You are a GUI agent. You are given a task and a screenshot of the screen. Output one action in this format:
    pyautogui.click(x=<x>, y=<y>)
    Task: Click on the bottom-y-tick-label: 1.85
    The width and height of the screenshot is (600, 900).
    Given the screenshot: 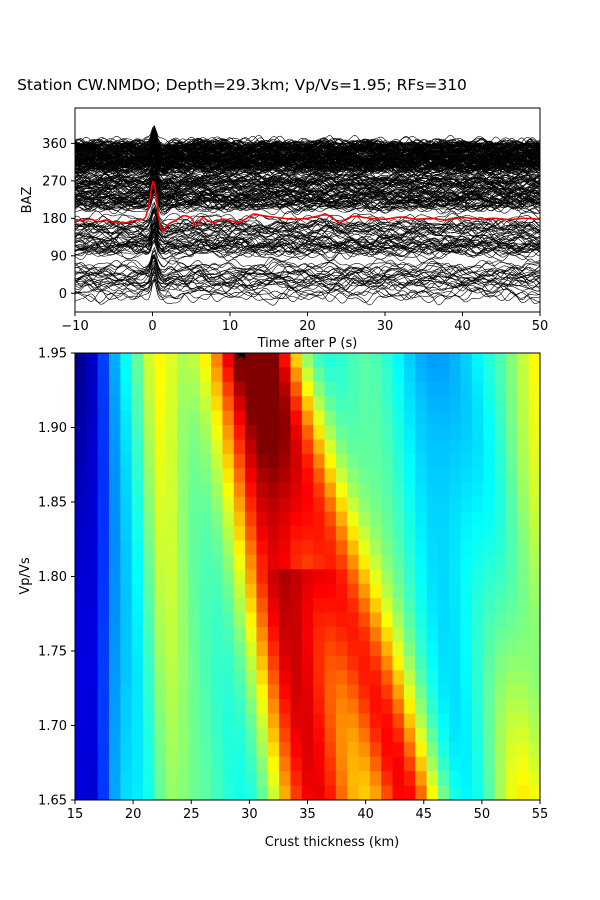 What is the action you would take?
    pyautogui.click(x=52, y=503)
    